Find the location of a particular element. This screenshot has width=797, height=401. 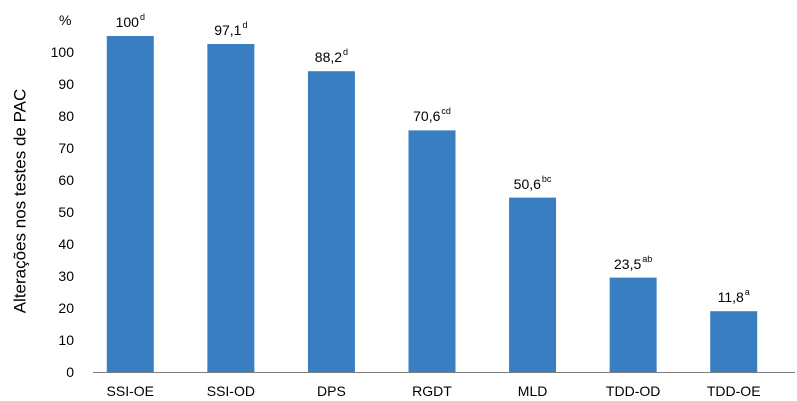

bar-mld is located at coordinates (533, 284).